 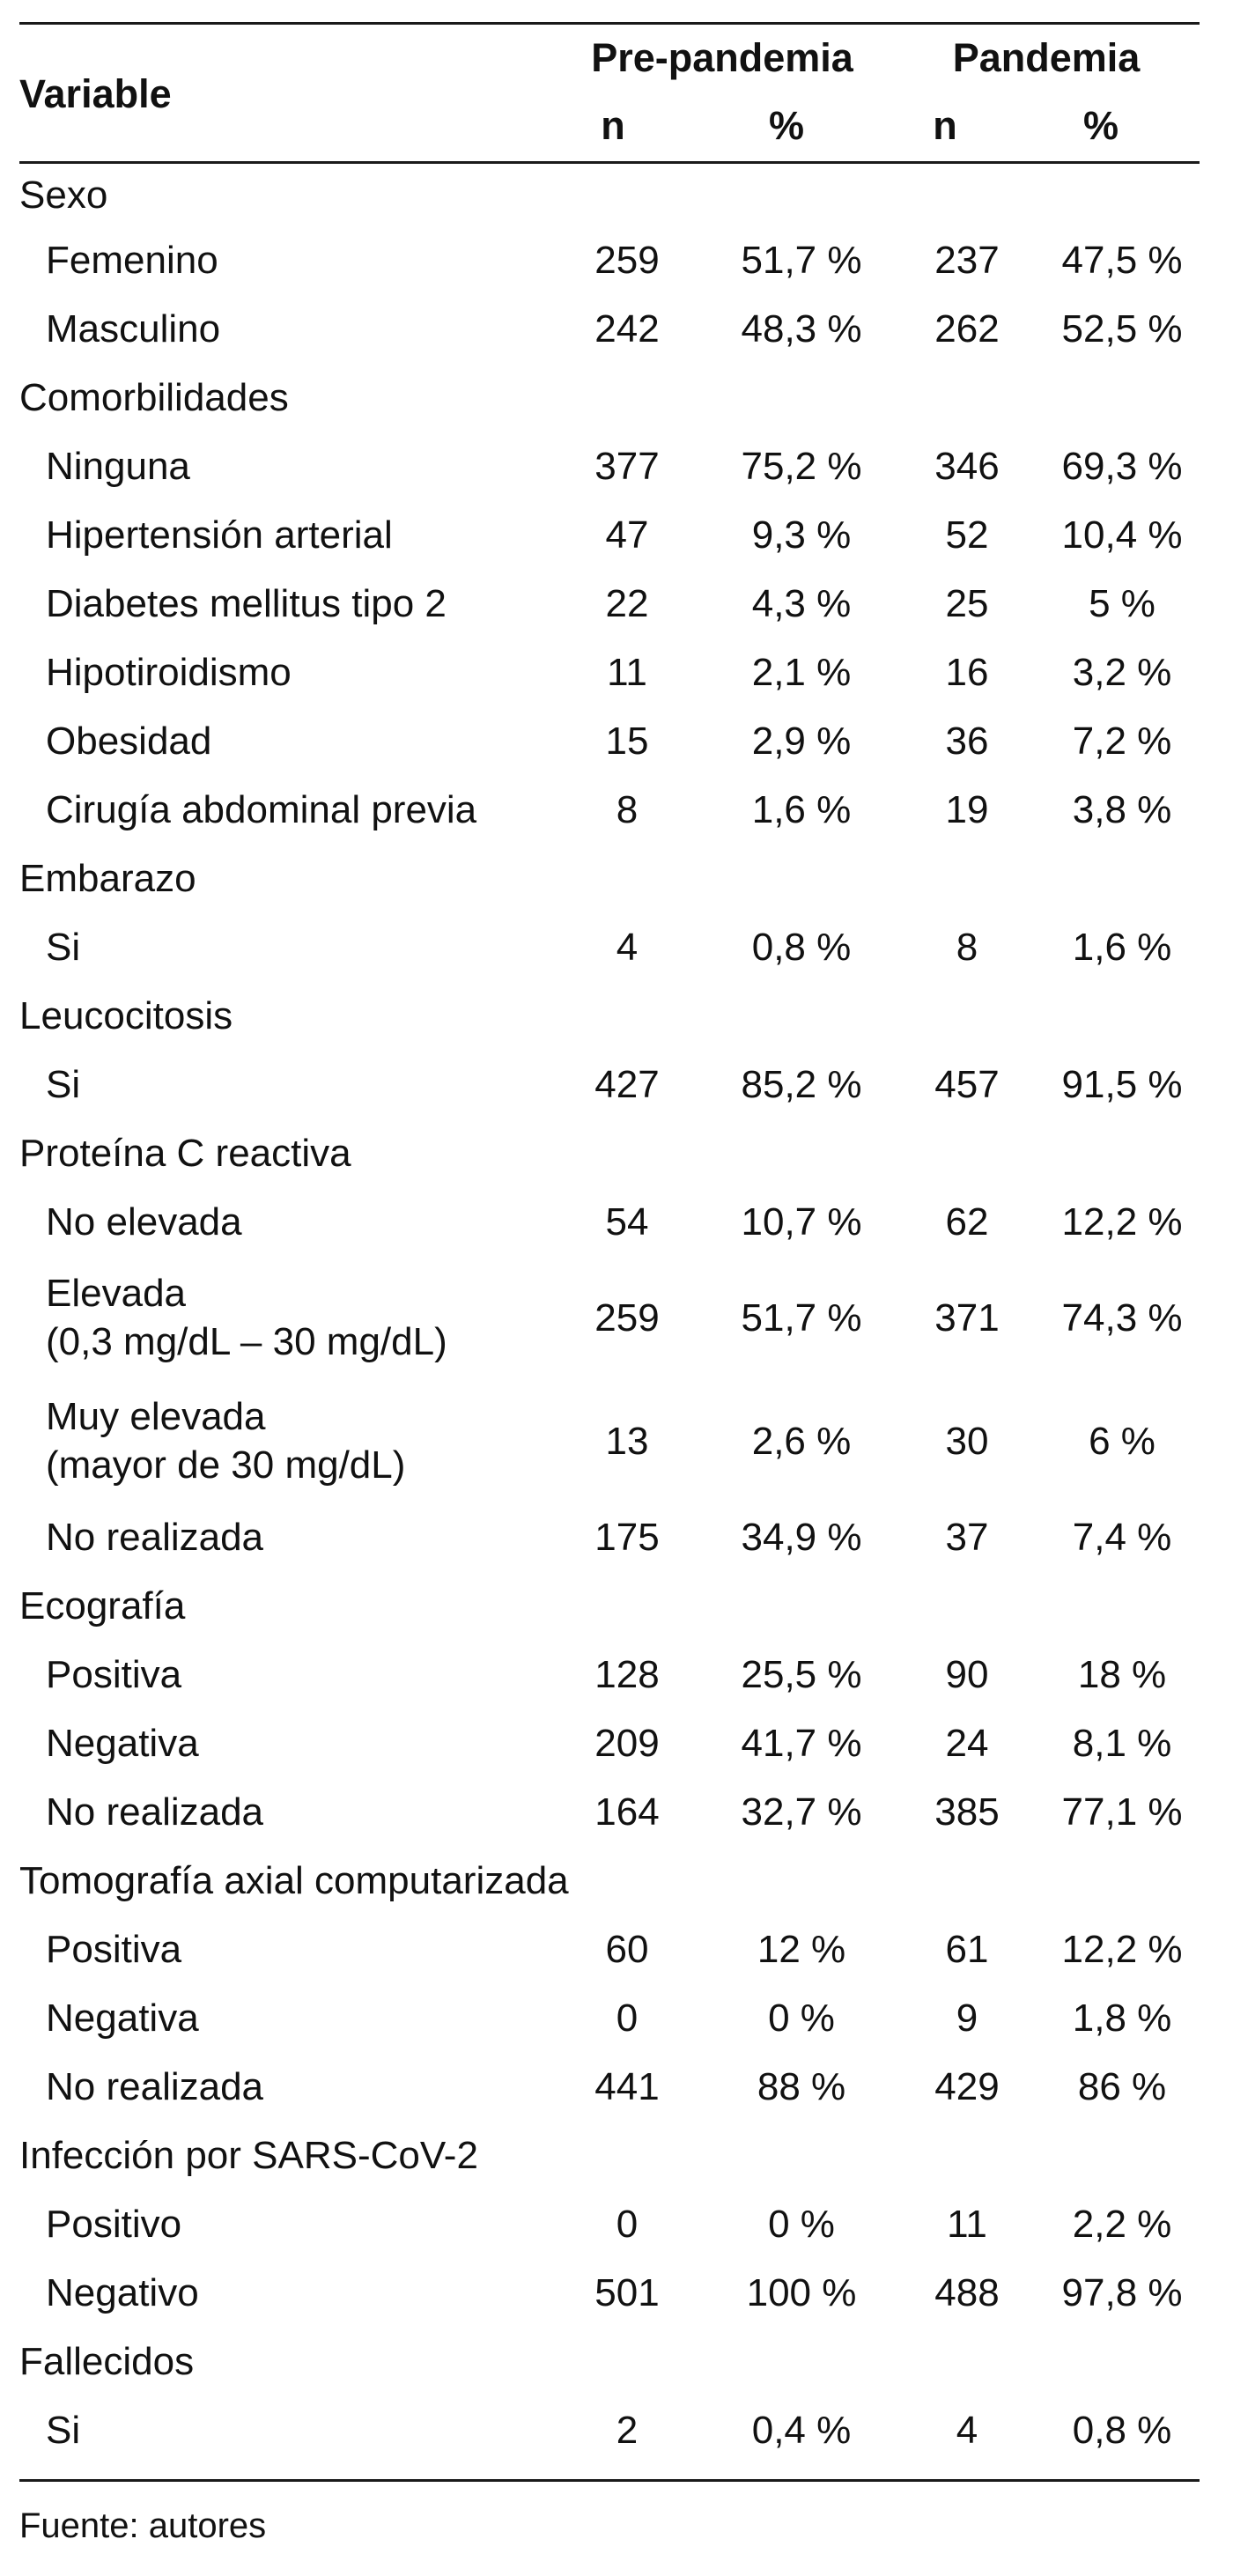 I want to click on pre-percent-value: 1,6 %, so click(x=801, y=809).